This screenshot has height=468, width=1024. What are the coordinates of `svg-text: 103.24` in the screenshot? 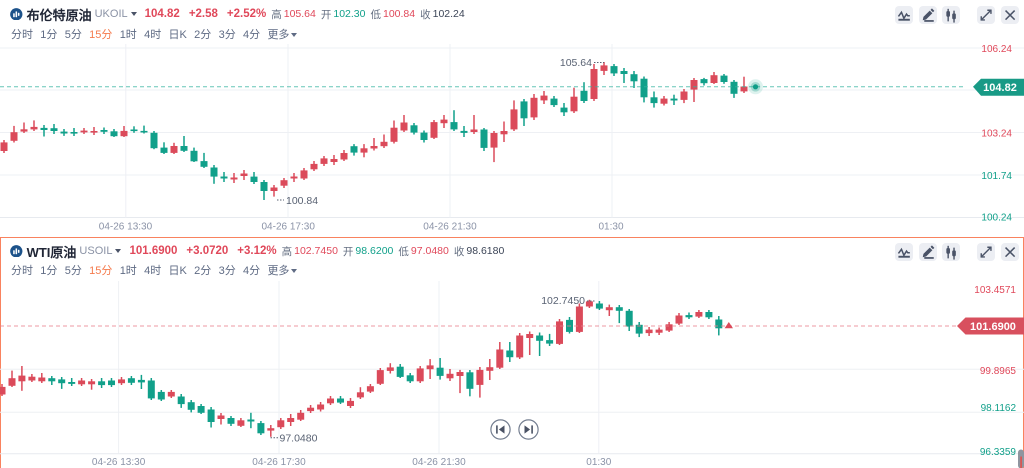 It's located at (996, 133).